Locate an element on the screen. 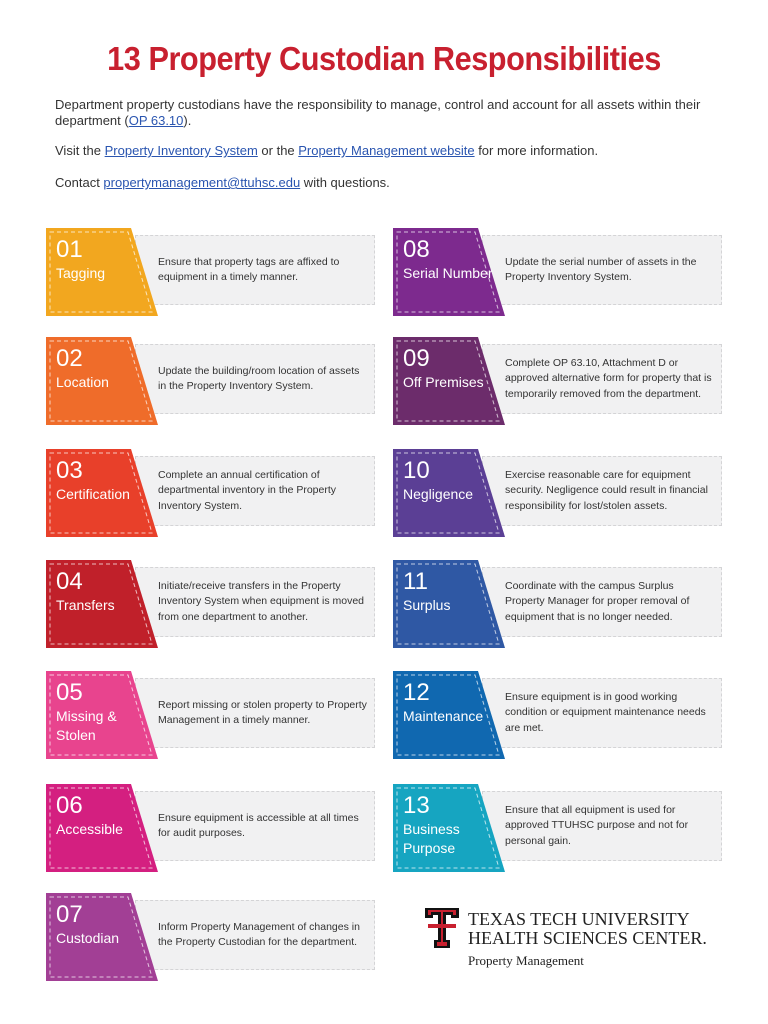 The width and height of the screenshot is (768, 1024). property-management-website-link: Property Management website is located at coordinates (386, 150).